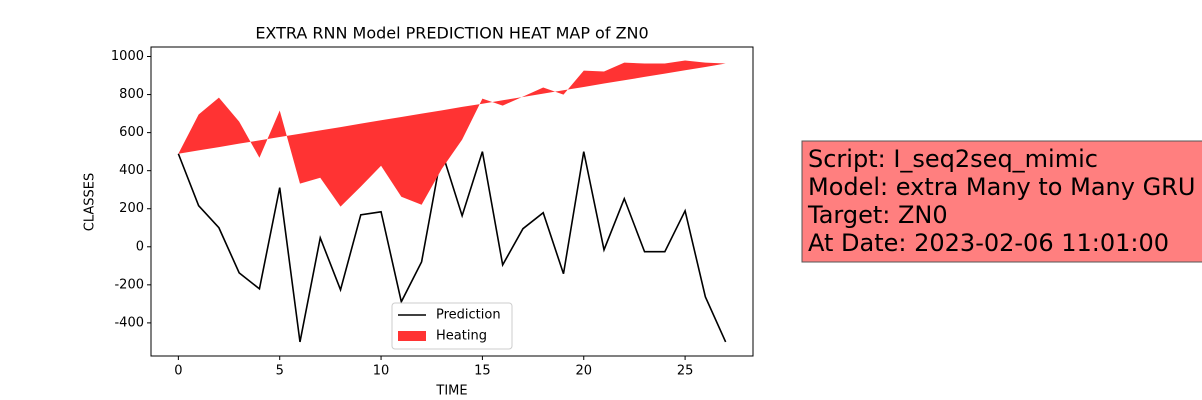  Describe the element at coordinates (140, 246) in the screenshot. I see `y-tick-label: 0` at that location.